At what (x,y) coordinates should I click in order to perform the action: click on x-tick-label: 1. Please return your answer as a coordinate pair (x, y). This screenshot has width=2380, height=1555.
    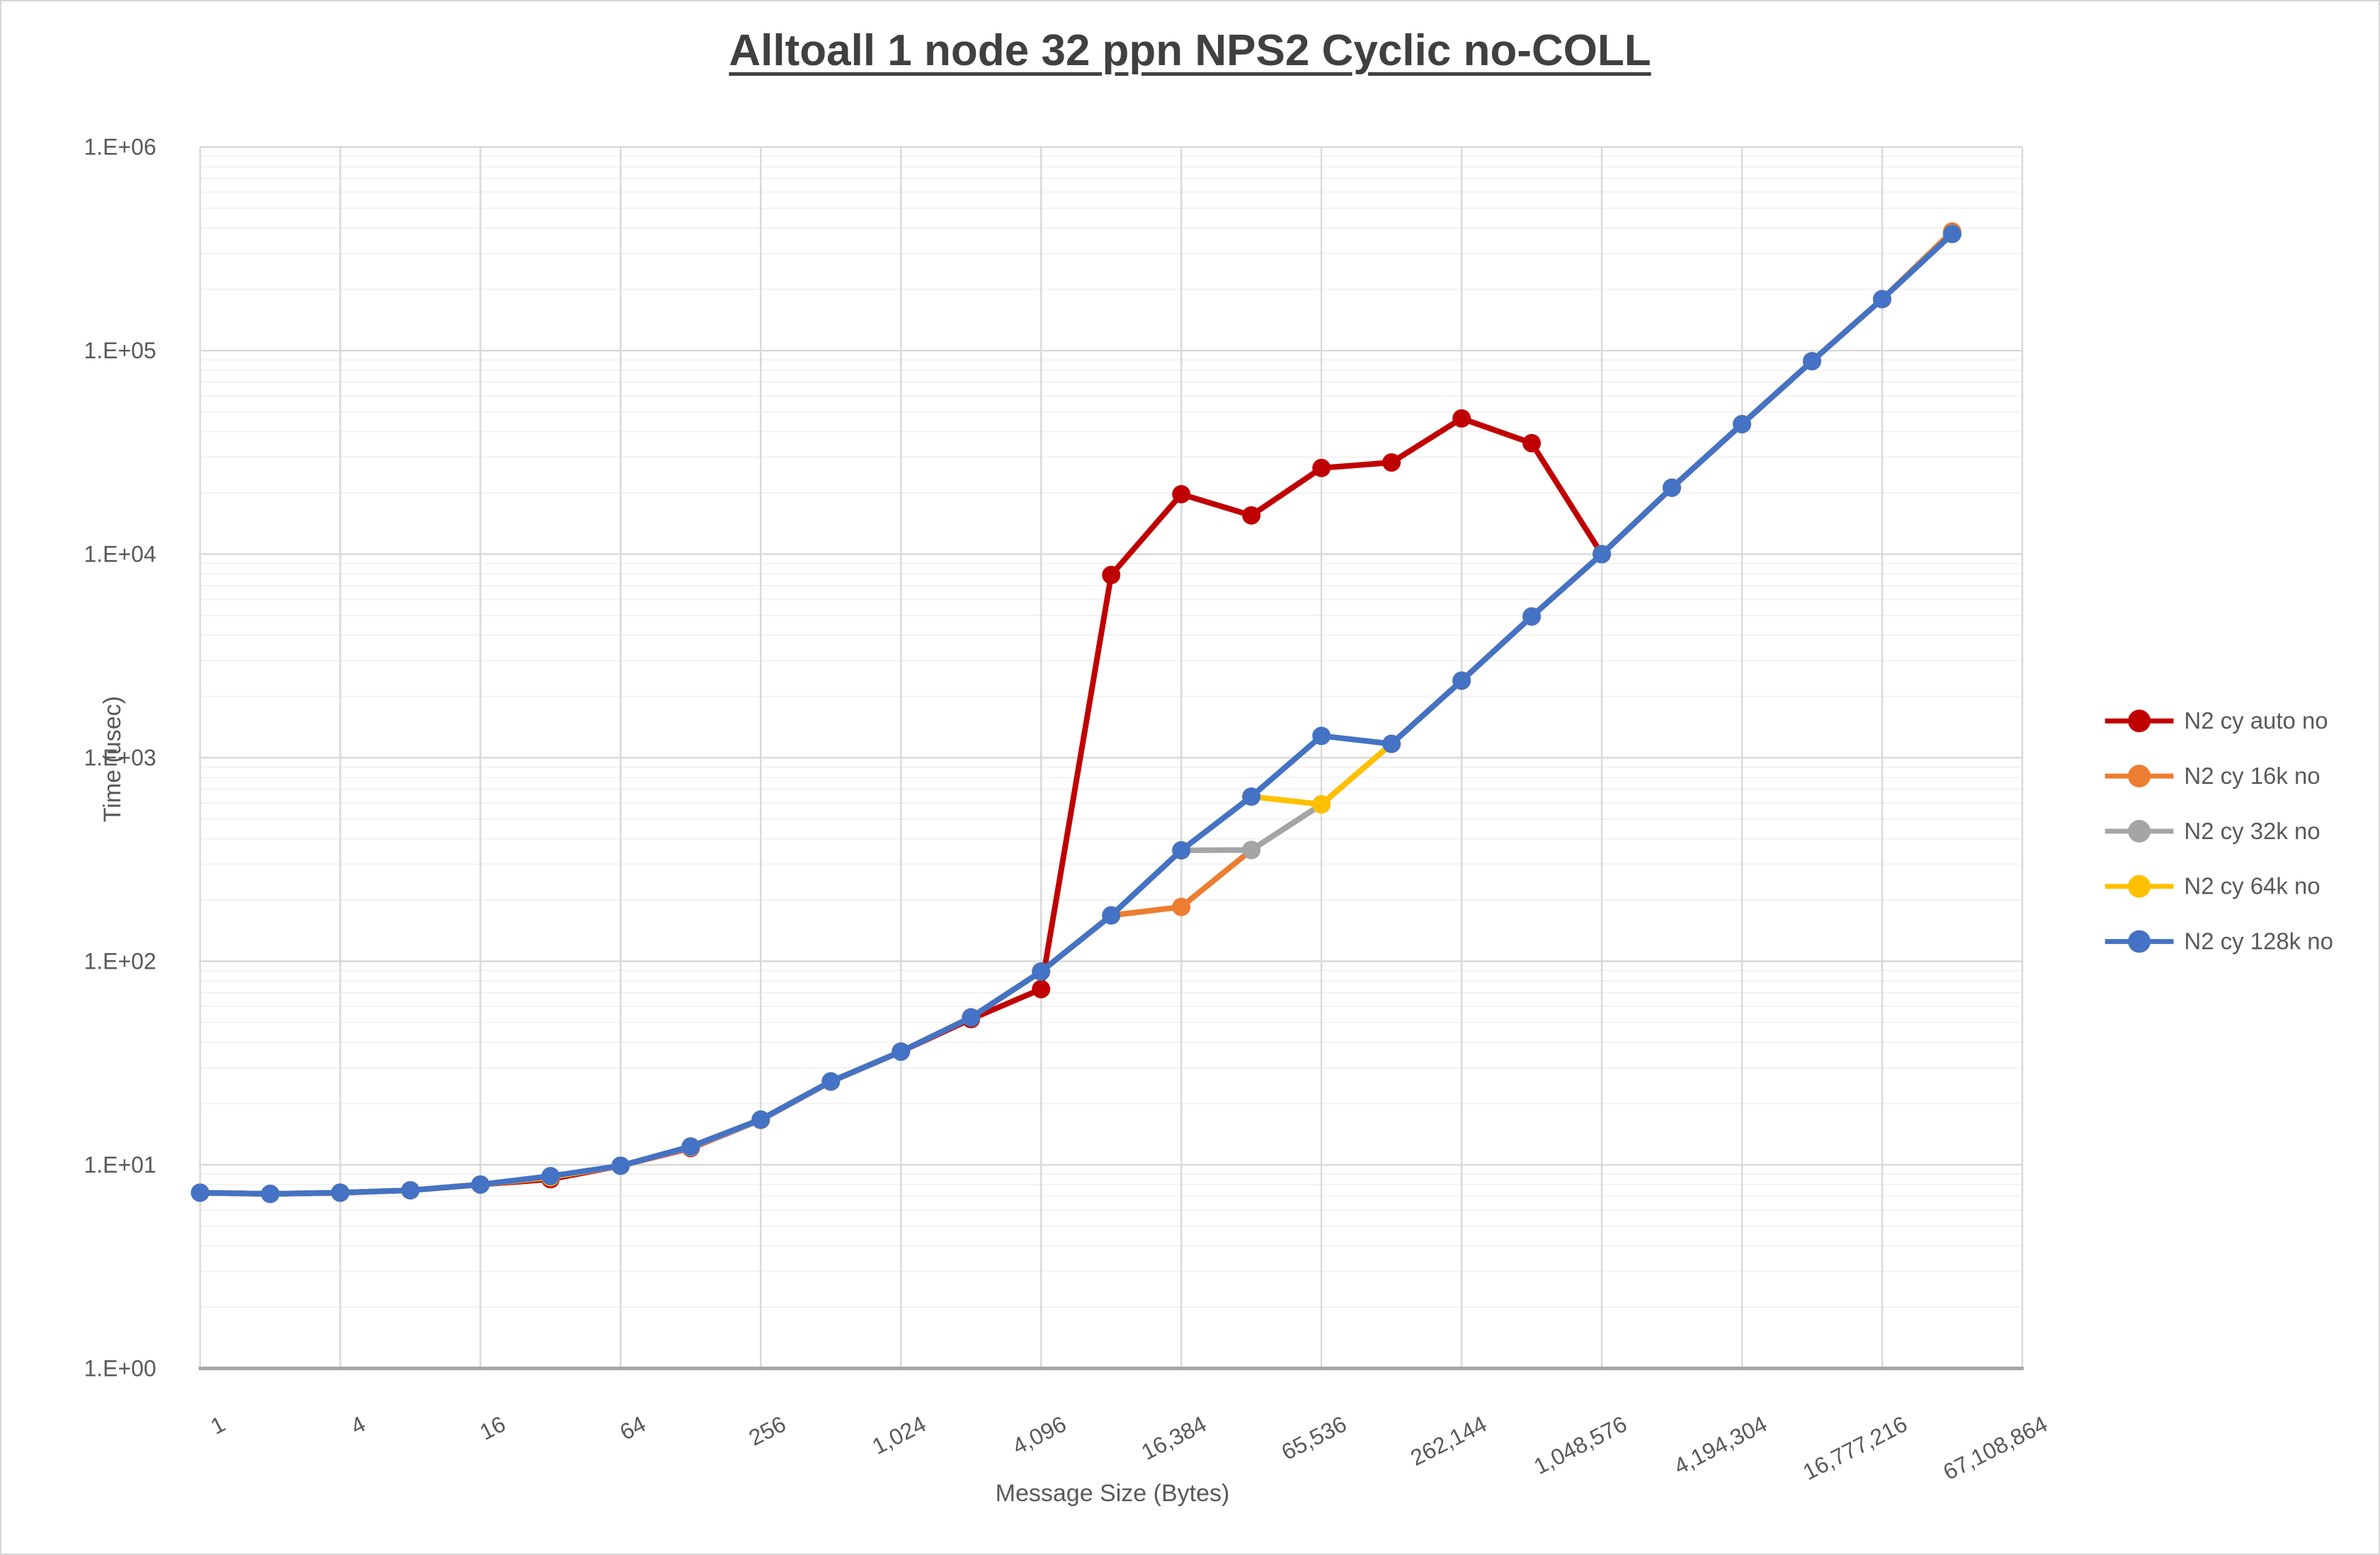
    Looking at the image, I should click on (217, 1425).